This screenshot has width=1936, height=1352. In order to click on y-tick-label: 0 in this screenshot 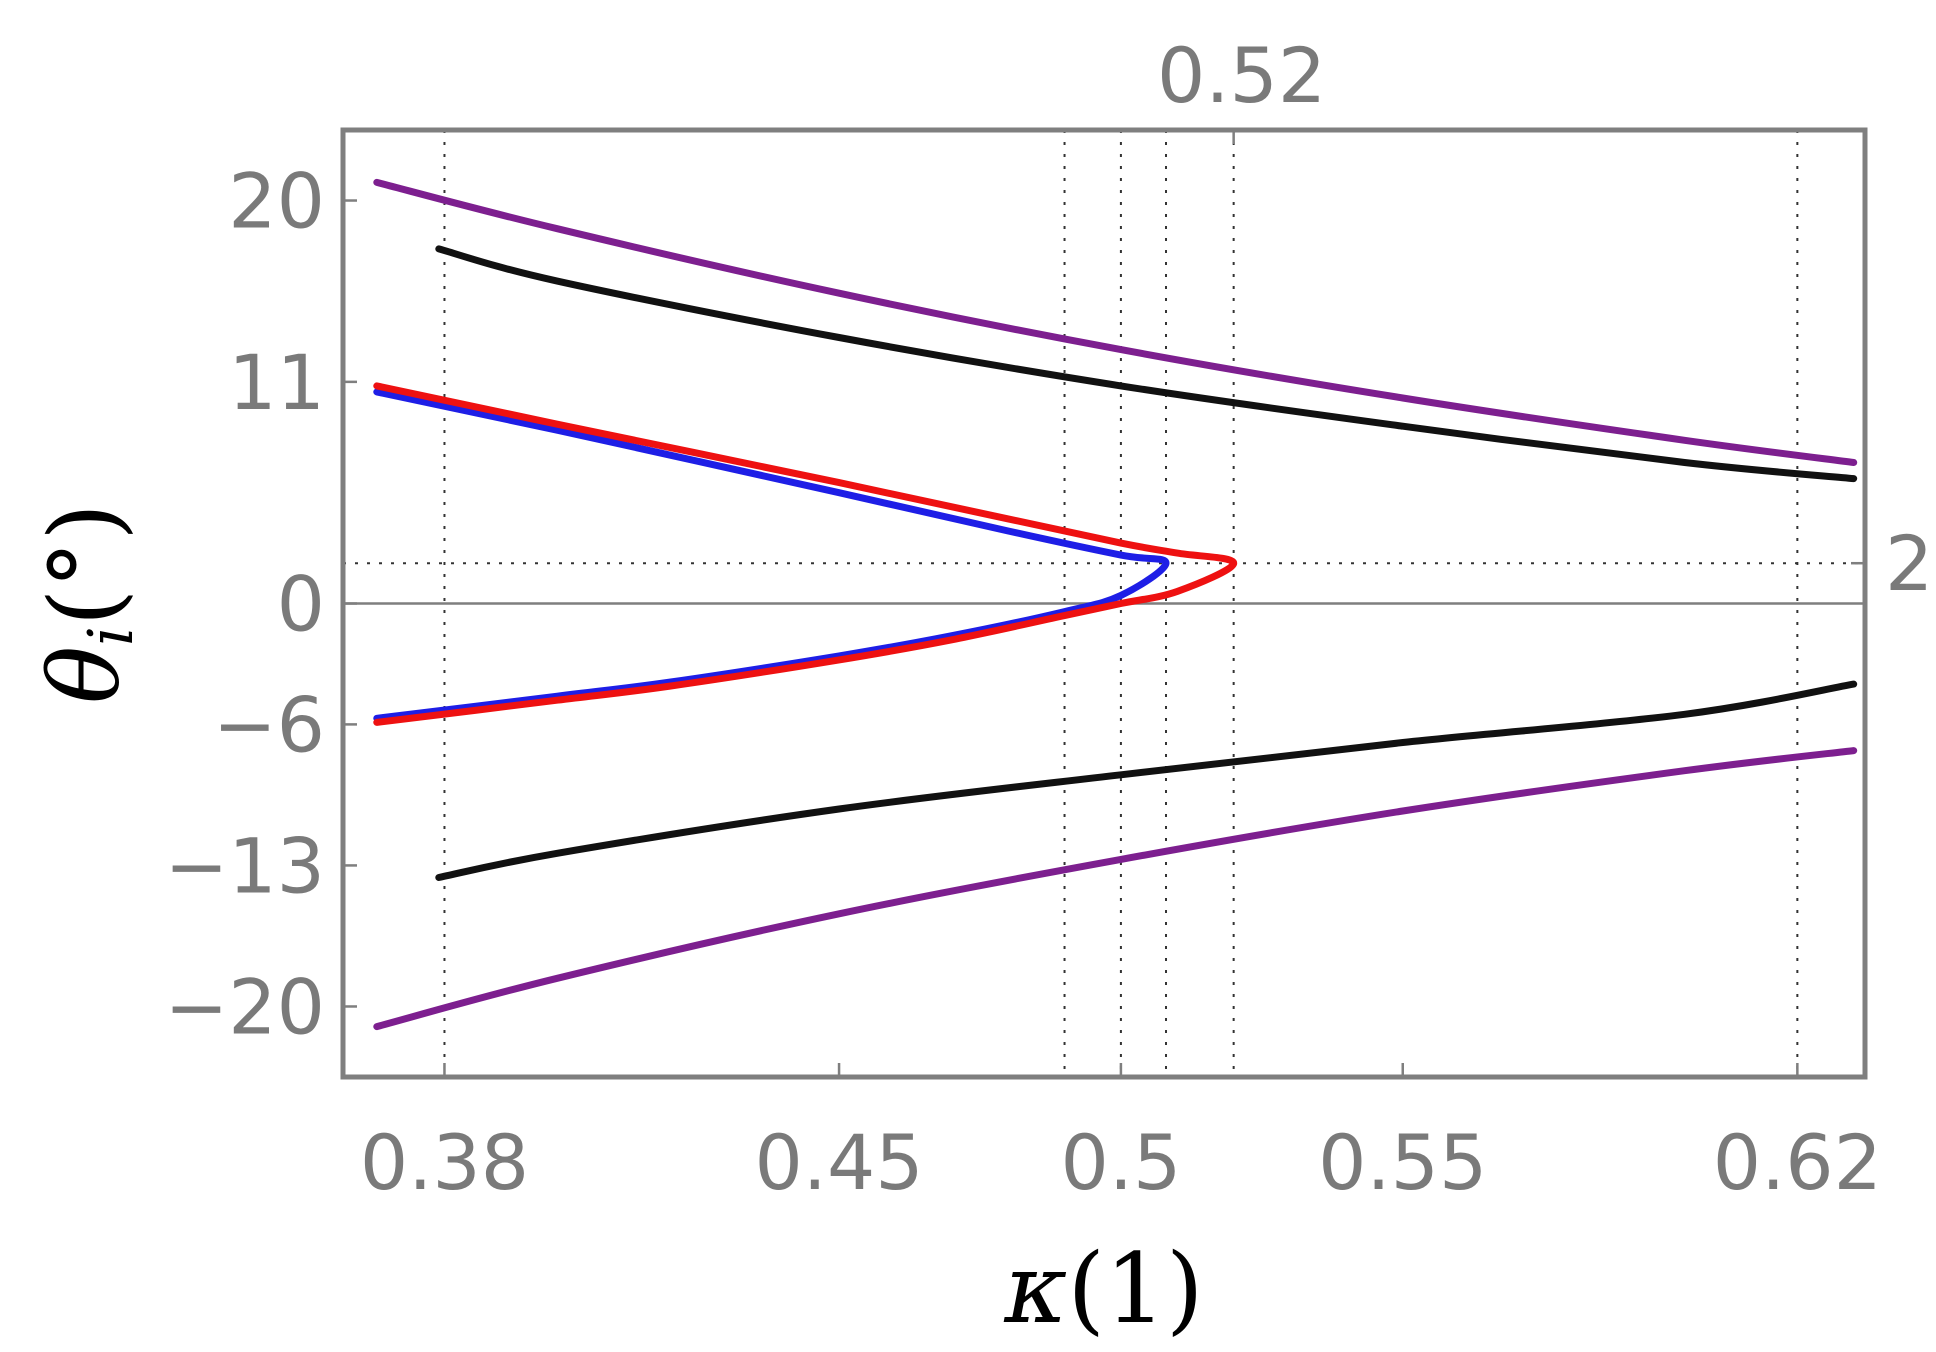, I will do `click(301, 604)`.